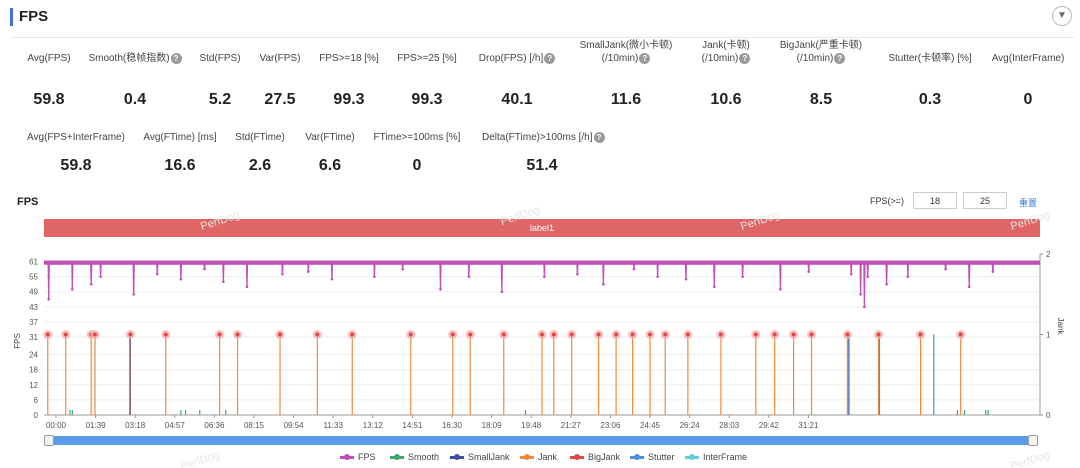 The height and width of the screenshot is (468, 1080). I want to click on x-tick-label: 16:30, so click(452, 425).